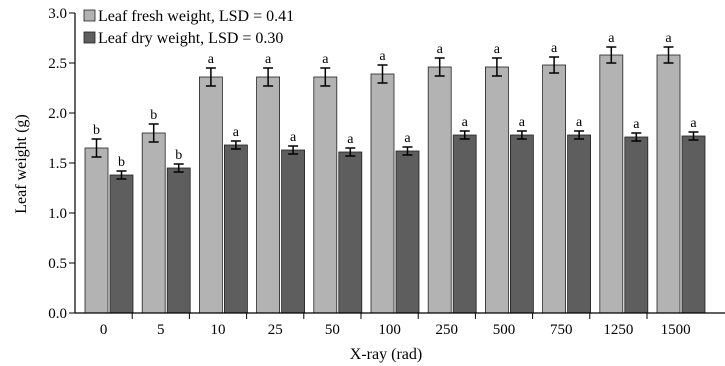  Describe the element at coordinates (161, 330) in the screenshot. I see `x-tick-label: 5` at that location.